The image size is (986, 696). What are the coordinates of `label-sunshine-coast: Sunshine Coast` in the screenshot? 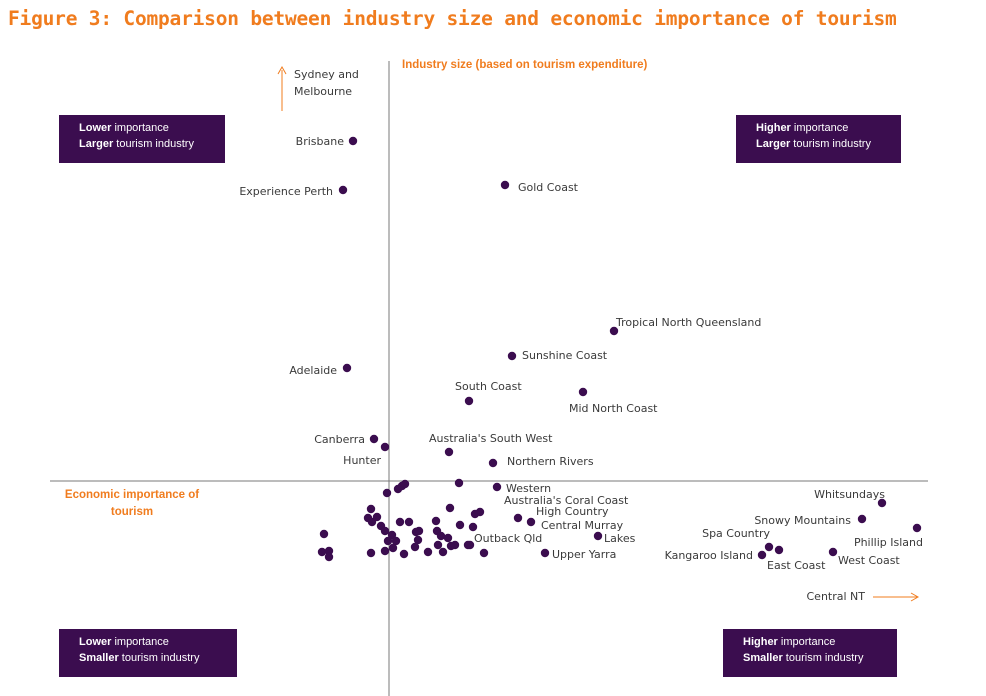 It's located at (565, 355).